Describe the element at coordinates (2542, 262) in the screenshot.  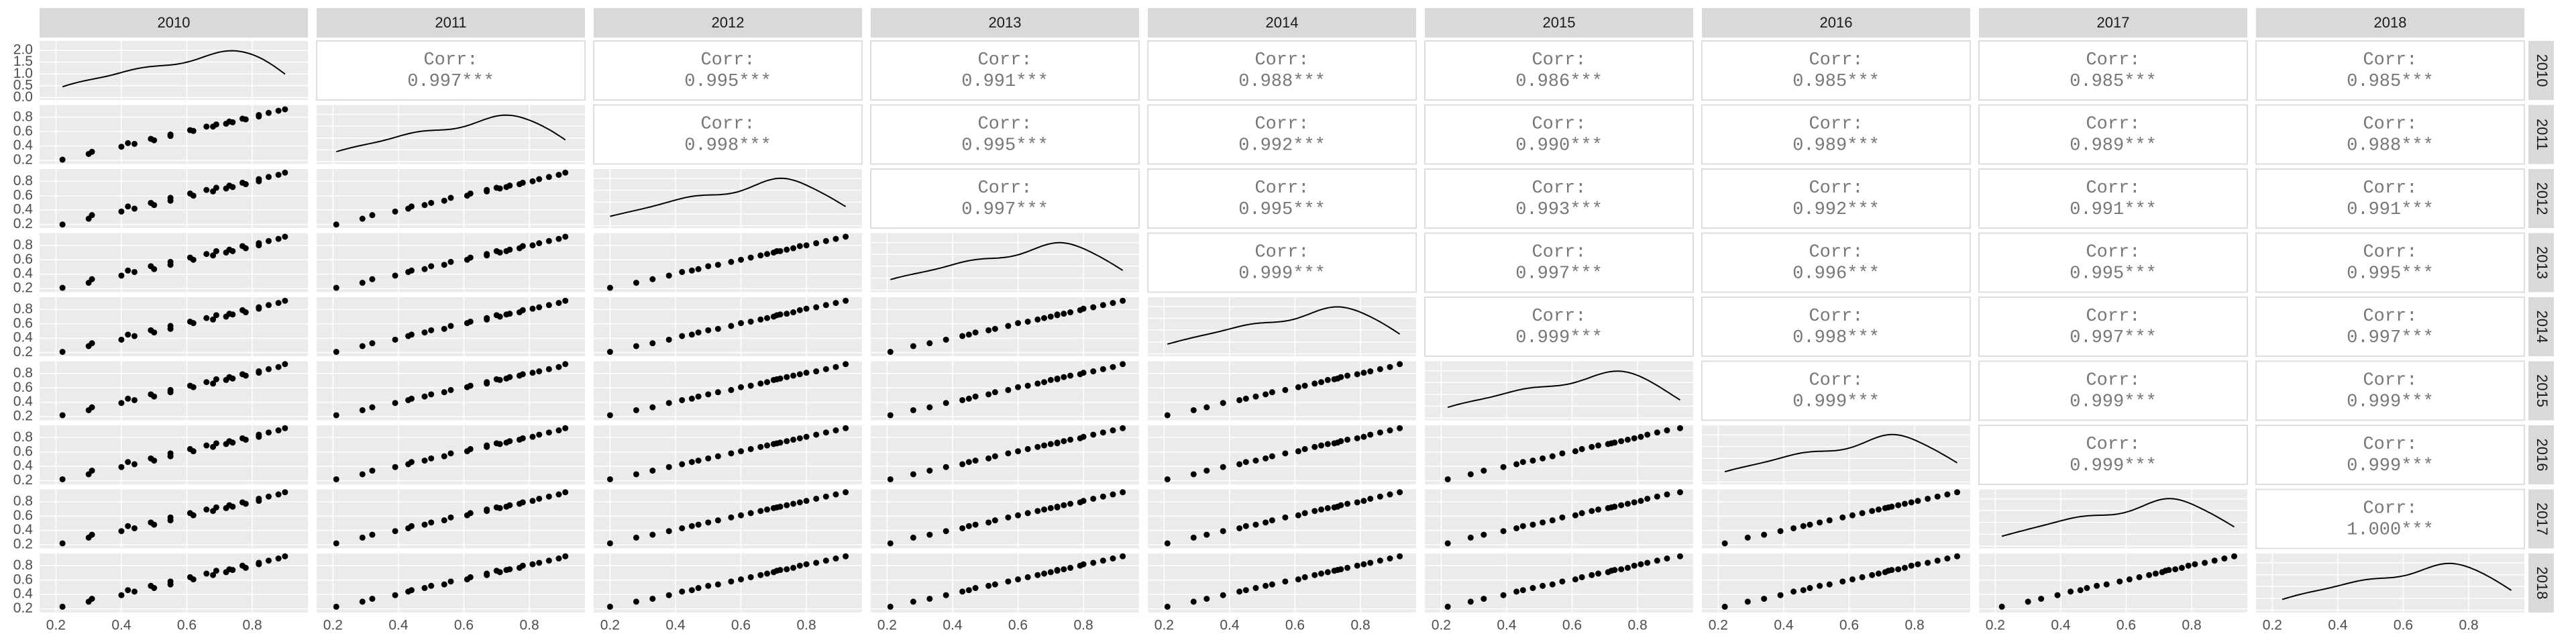
I see `row-label: 2013` at that location.